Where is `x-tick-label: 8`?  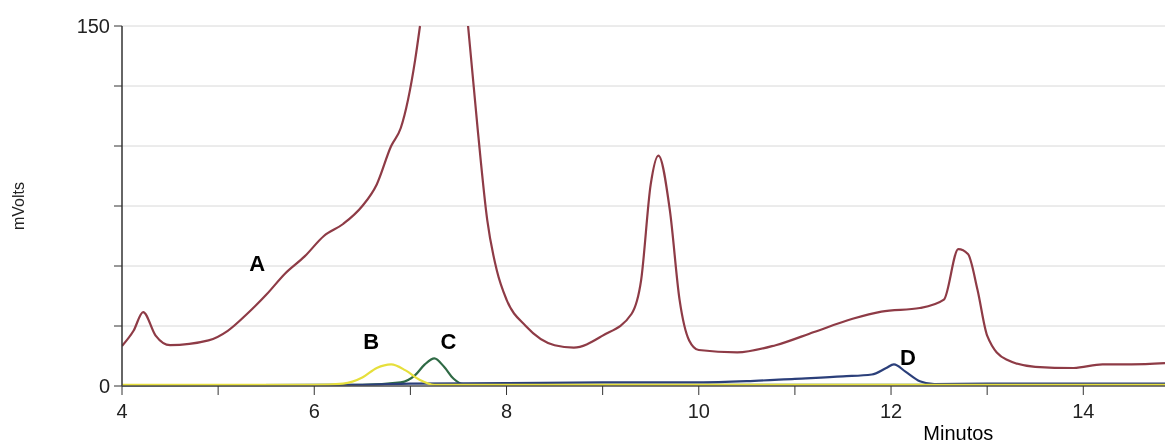 x-tick-label: 8 is located at coordinates (506, 411).